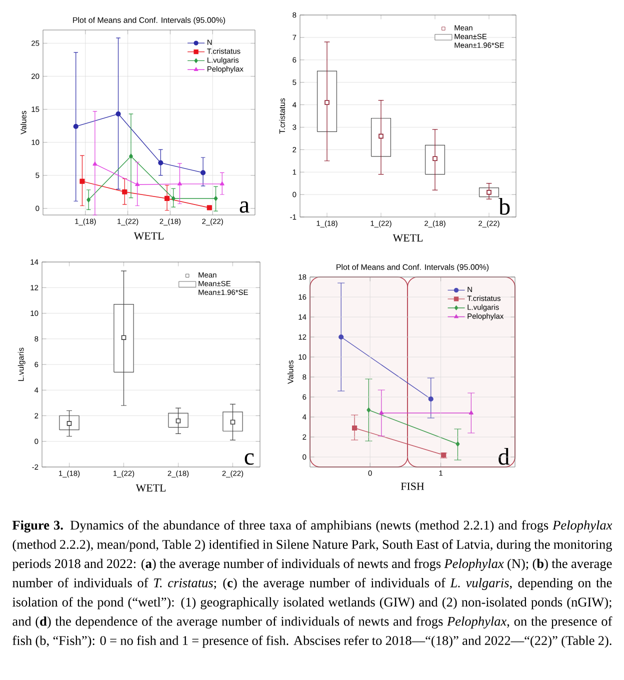 This screenshot has height=680, width=624. I want to click on annotation: a, so click(245, 207).